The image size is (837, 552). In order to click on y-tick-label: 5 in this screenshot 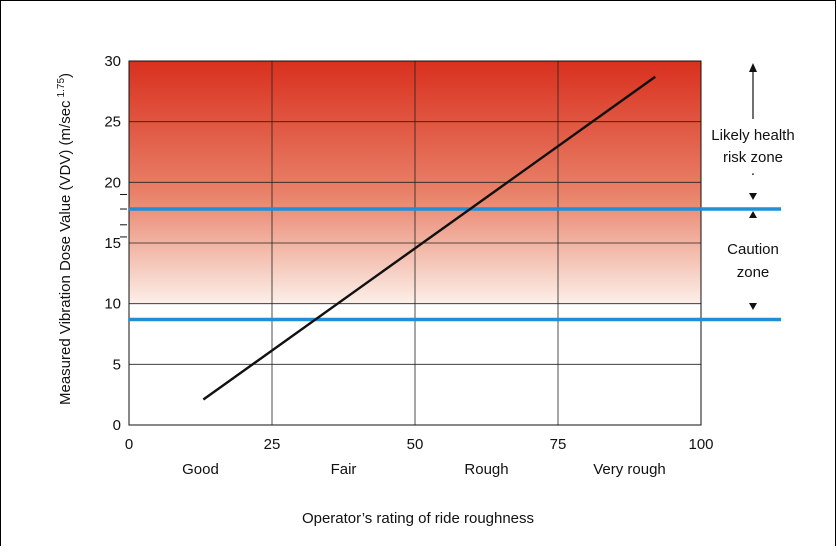, I will do `click(117, 364)`.